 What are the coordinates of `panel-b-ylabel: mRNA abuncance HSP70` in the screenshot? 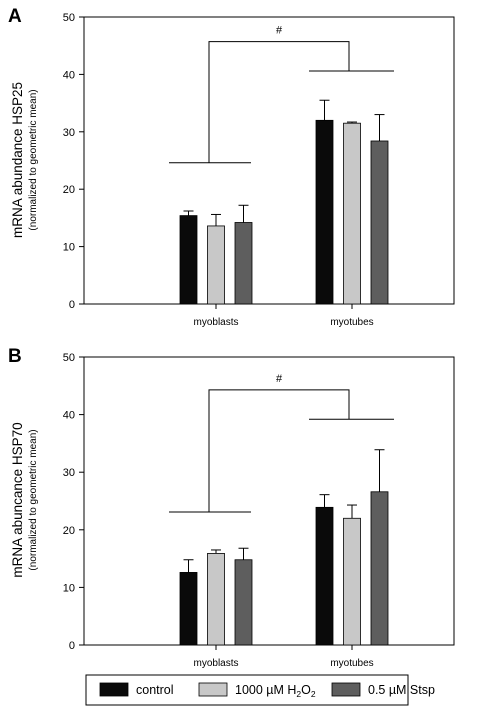 It's located at (17, 499).